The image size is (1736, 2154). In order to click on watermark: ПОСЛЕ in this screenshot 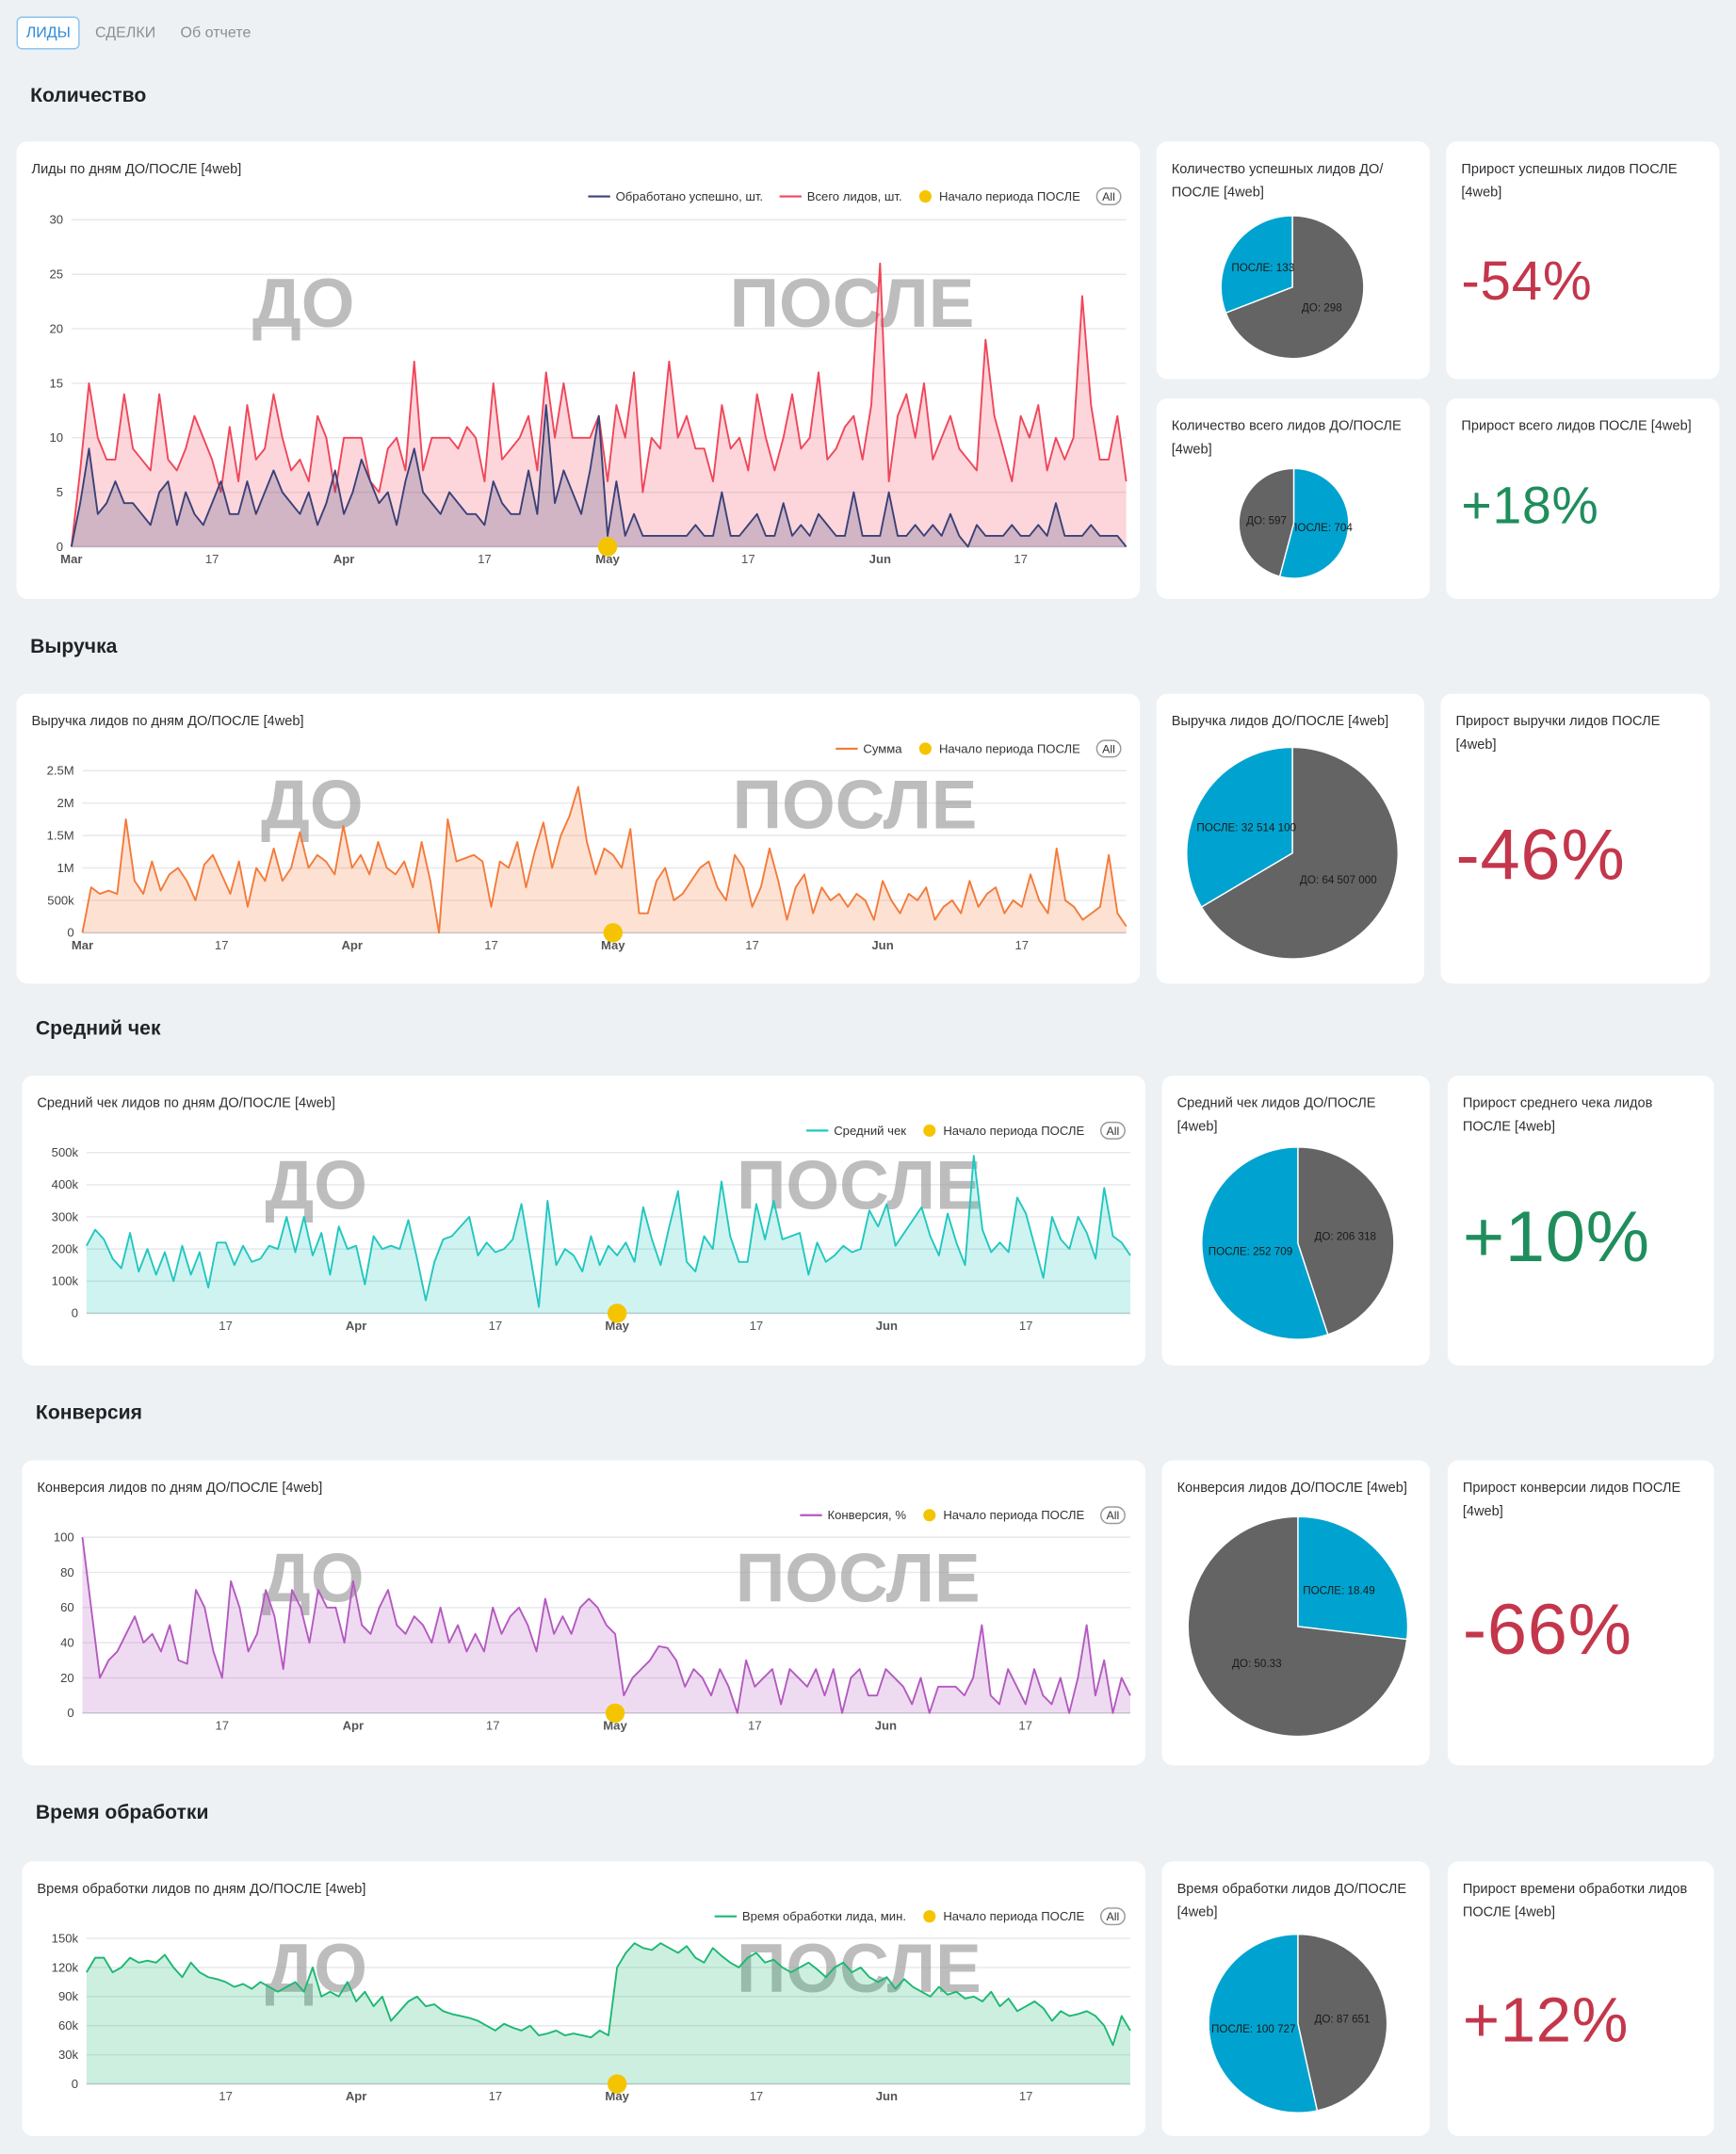, I will do `click(852, 304)`.